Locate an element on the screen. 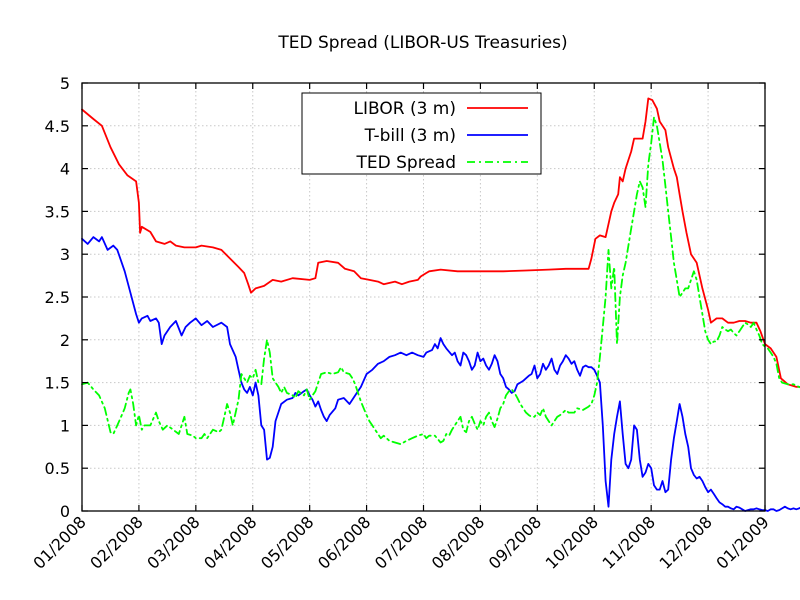  legend-label-0: LIBOR (3 m) is located at coordinates (405, 109).